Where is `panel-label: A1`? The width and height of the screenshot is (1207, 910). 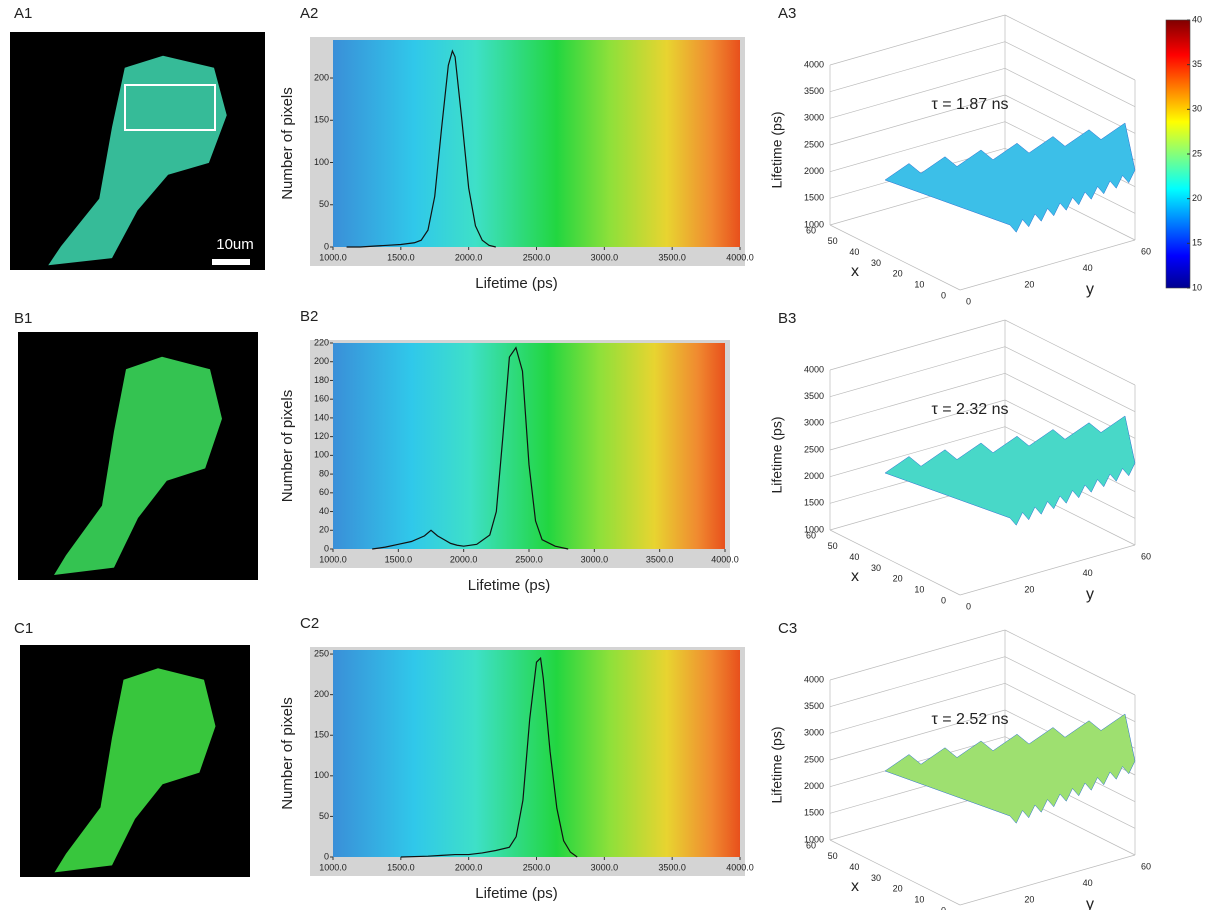 panel-label: A1 is located at coordinates (23, 13).